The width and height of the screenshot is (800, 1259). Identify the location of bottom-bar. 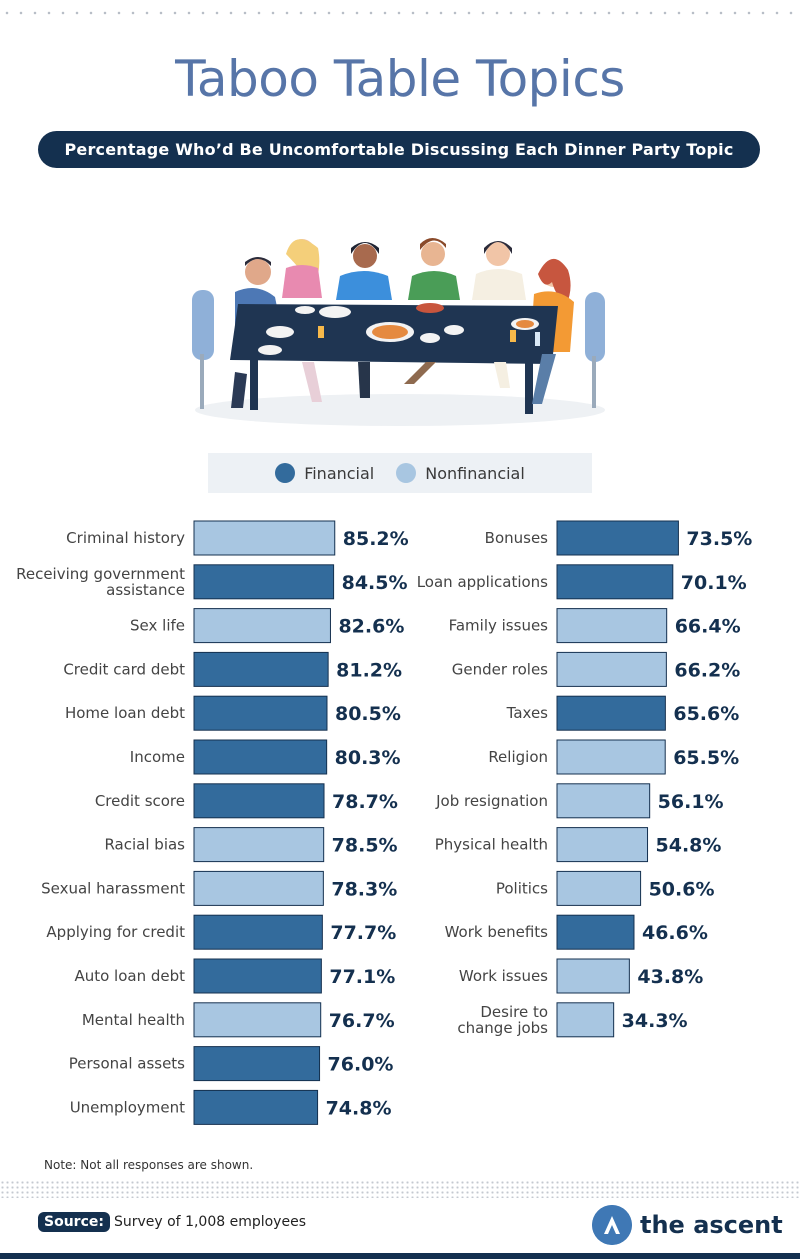
(400, 1256).